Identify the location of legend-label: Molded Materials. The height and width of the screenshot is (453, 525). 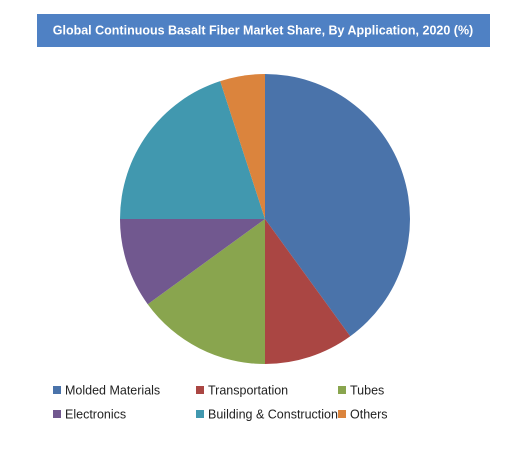
(112, 390).